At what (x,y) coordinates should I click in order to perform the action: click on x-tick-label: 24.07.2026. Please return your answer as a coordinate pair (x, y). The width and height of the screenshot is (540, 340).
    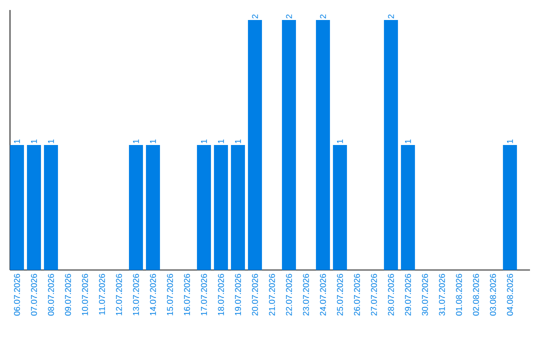
    Looking at the image, I should click on (323, 295).